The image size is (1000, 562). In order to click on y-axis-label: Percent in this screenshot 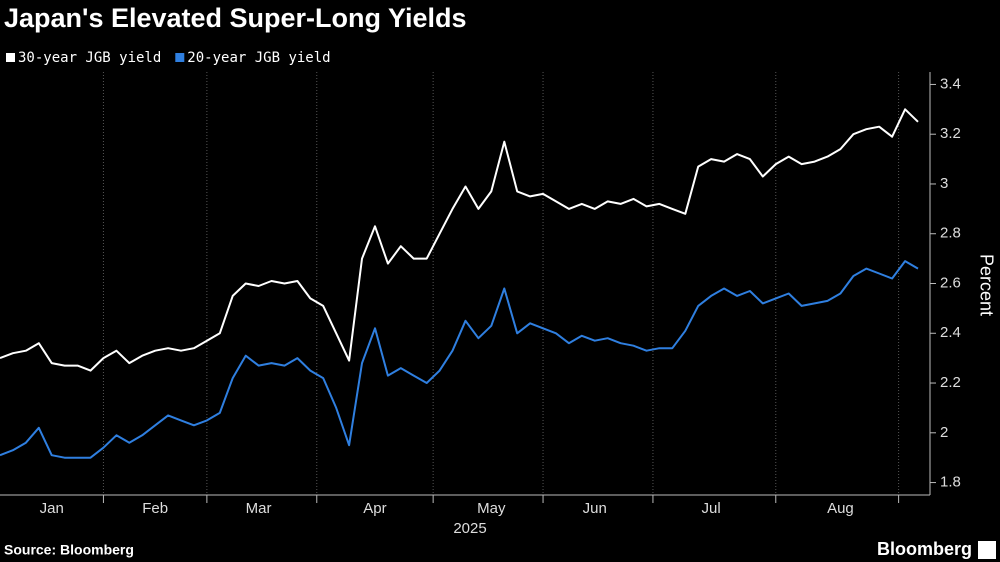, I will do `click(986, 285)`.